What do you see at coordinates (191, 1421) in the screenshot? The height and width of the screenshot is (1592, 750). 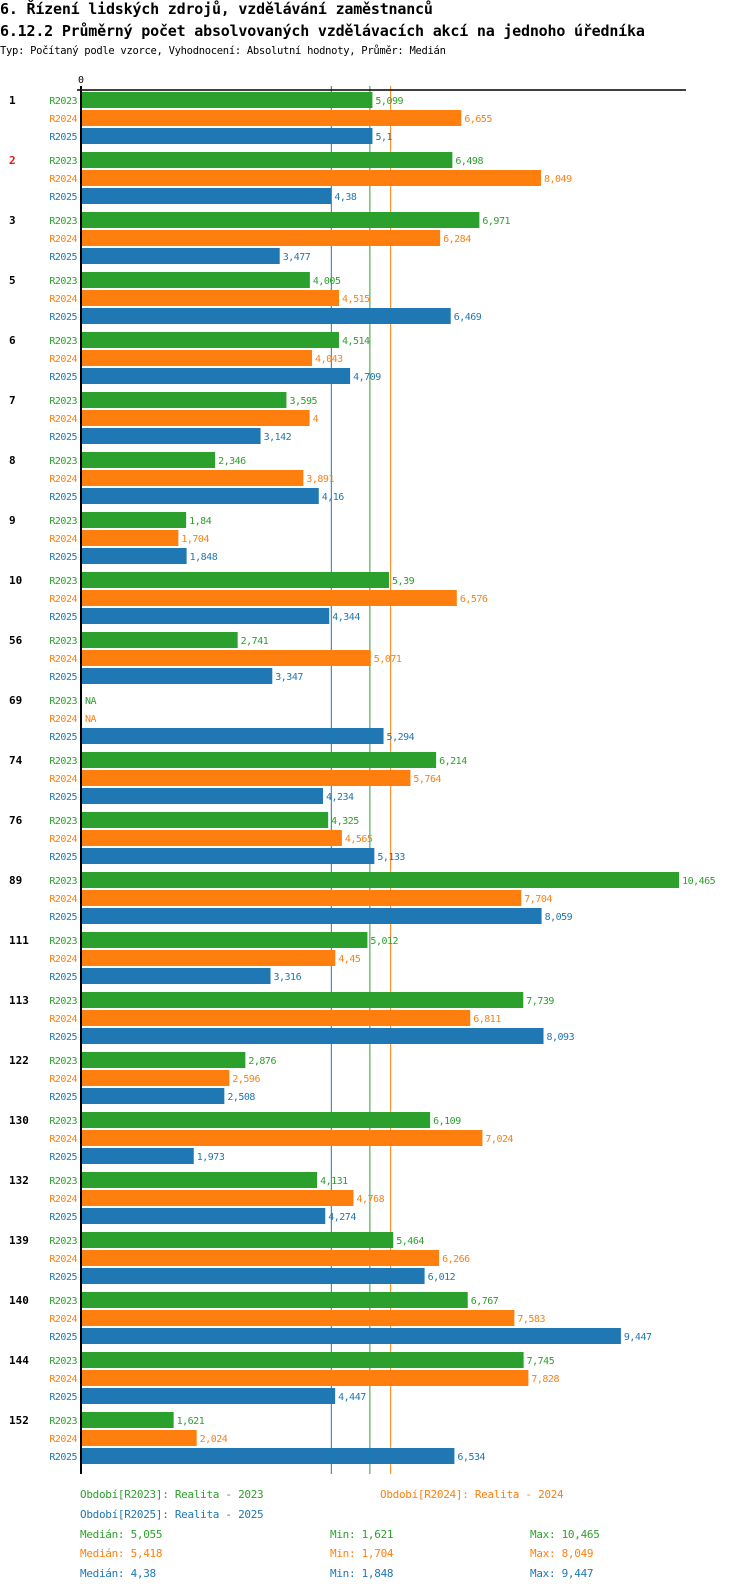 I see `data-label: 1,621` at bounding box center [191, 1421].